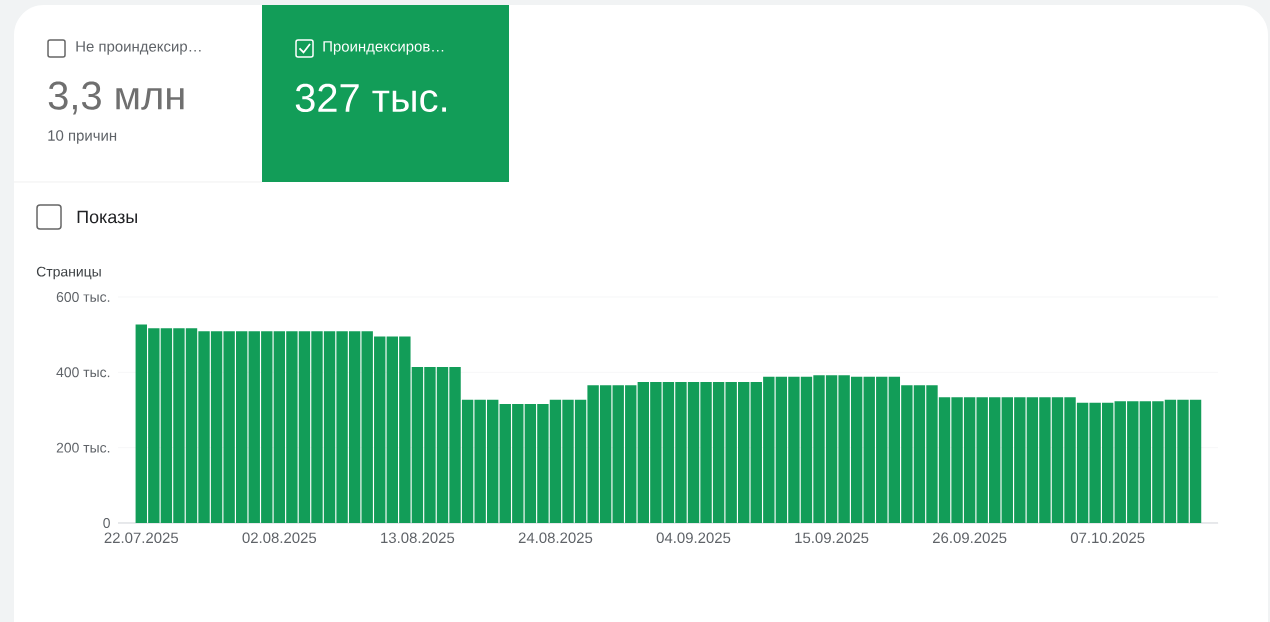 This screenshot has width=1270, height=622. Describe the element at coordinates (106, 523) in the screenshot. I see `y-tick-label: 0` at that location.